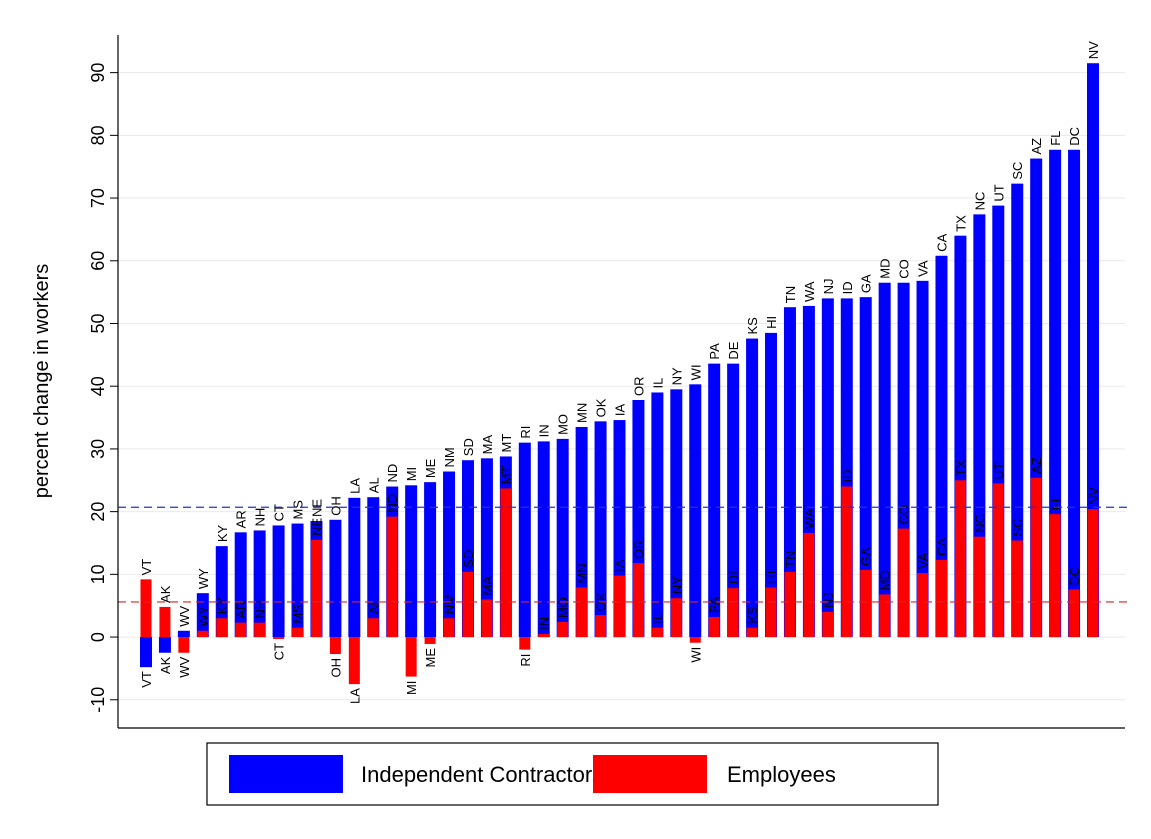  I want to click on bar-label: MD, so click(885, 580).